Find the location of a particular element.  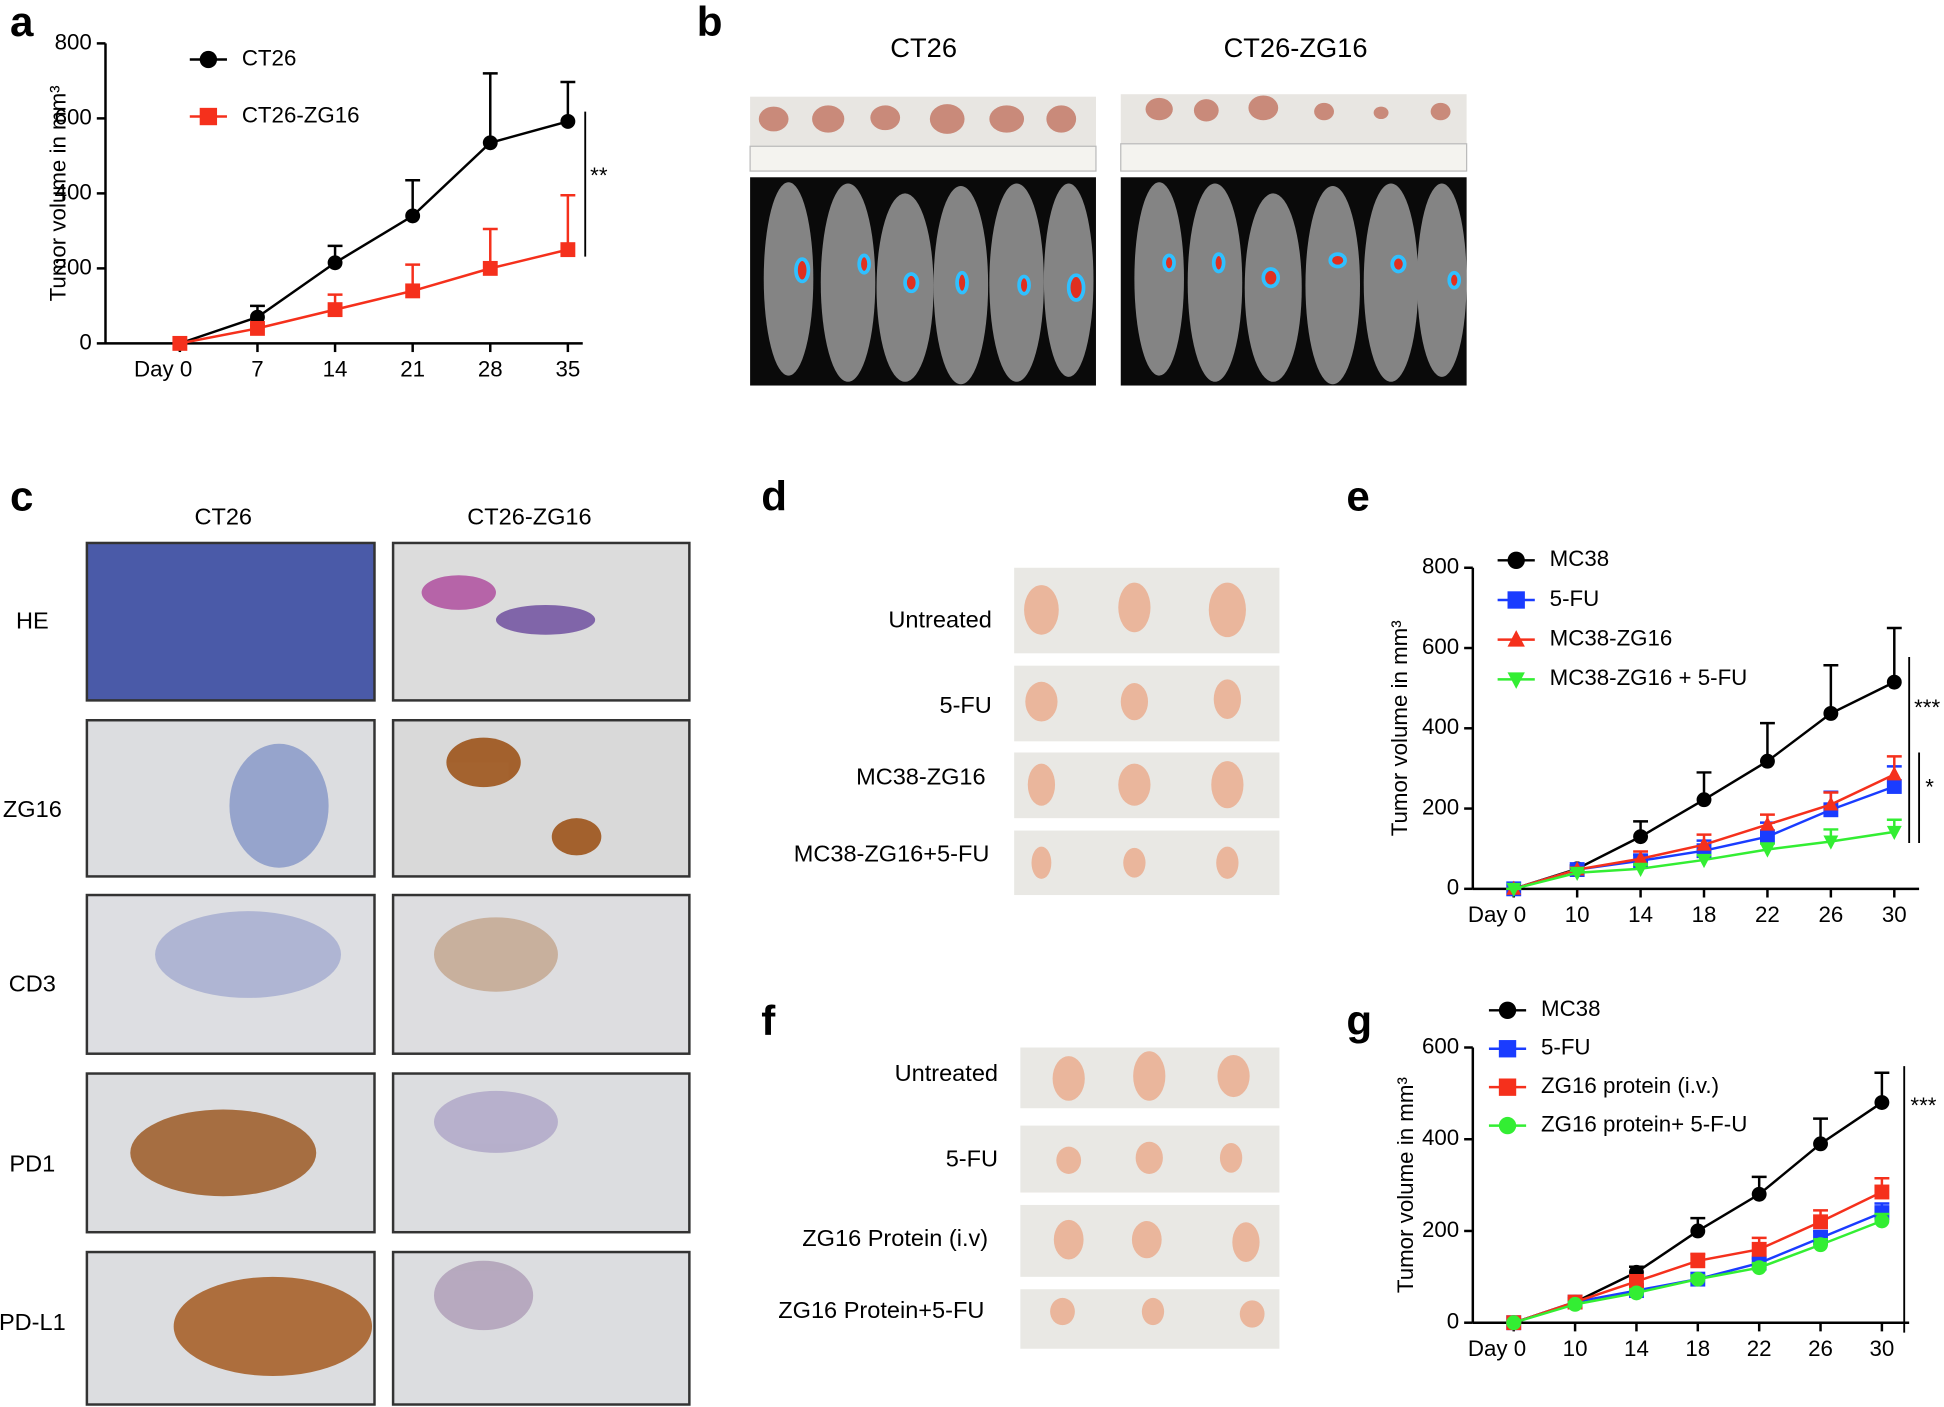

panel-label: e is located at coordinates (1357, 496).